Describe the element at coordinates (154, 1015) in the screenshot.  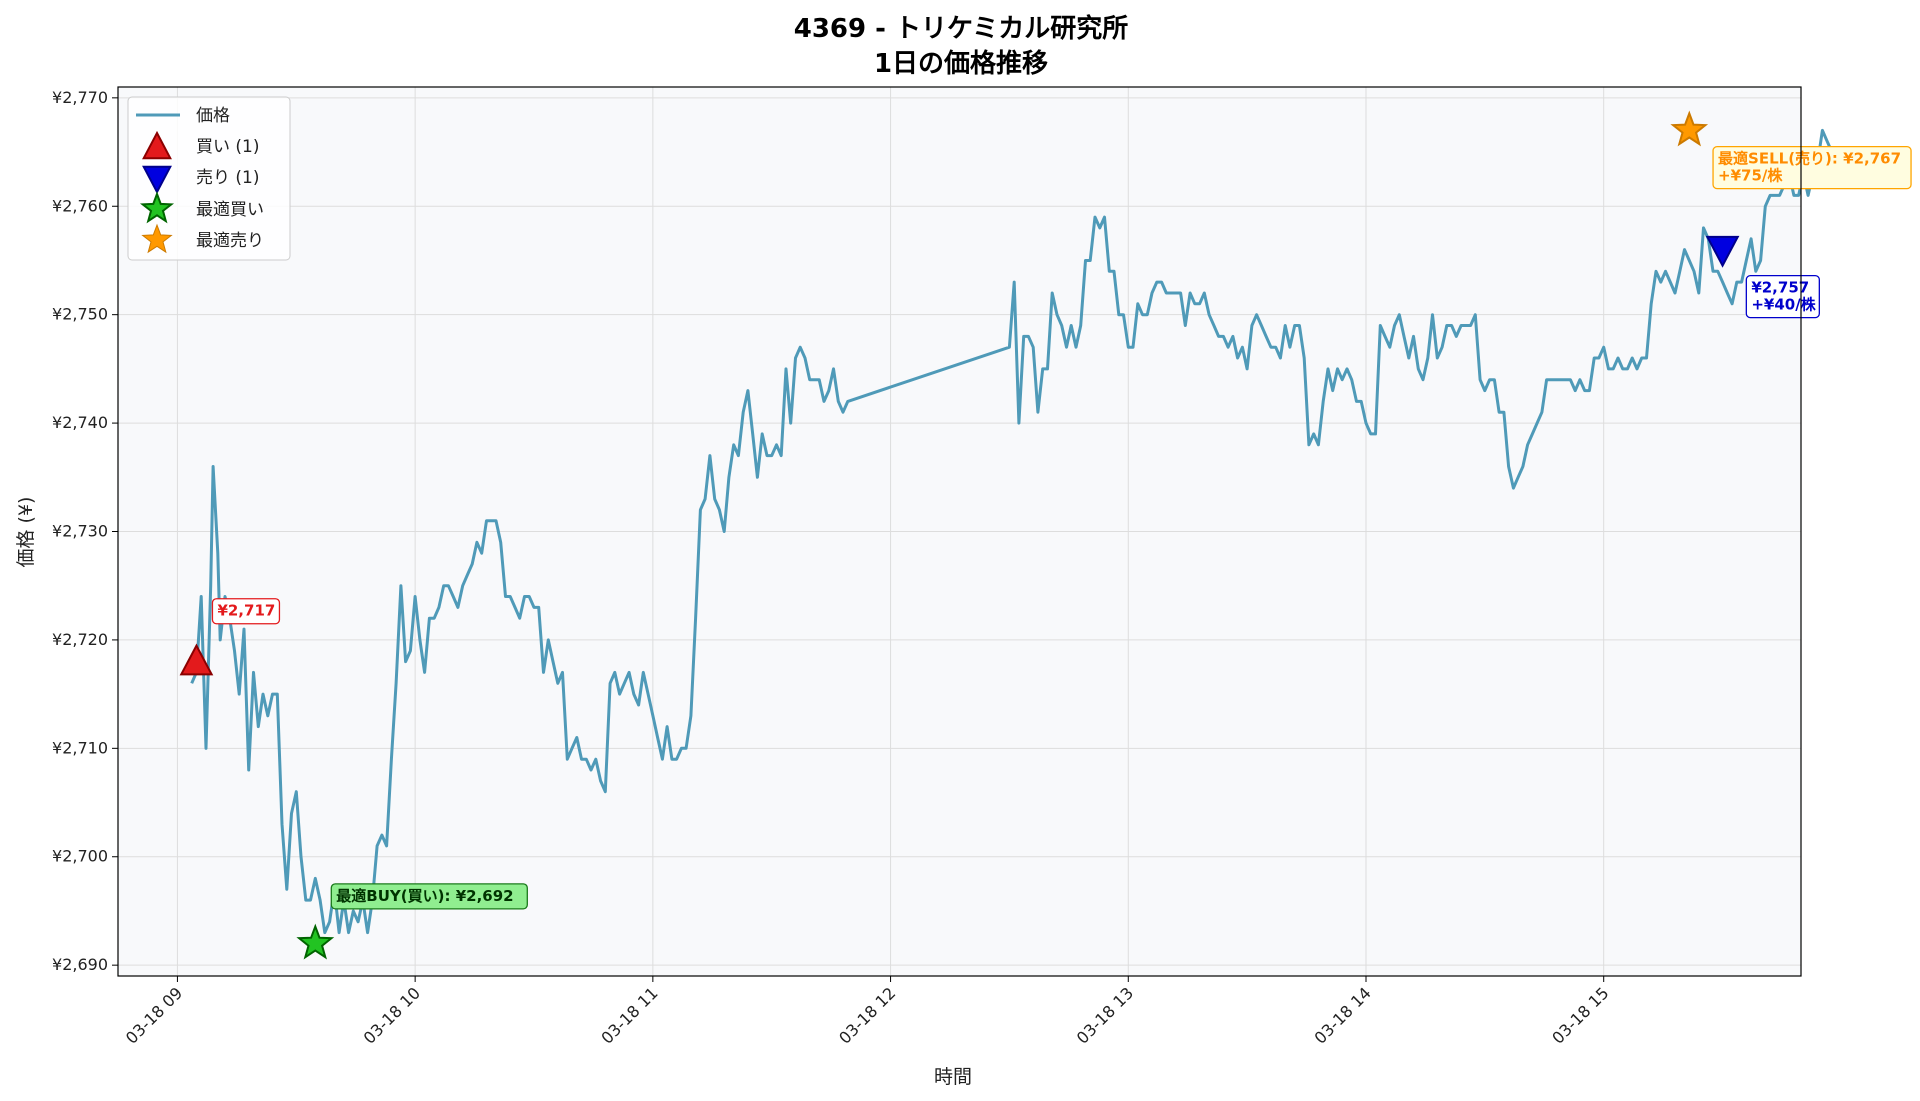
I see `x-tick-label: 03-18 09` at that location.